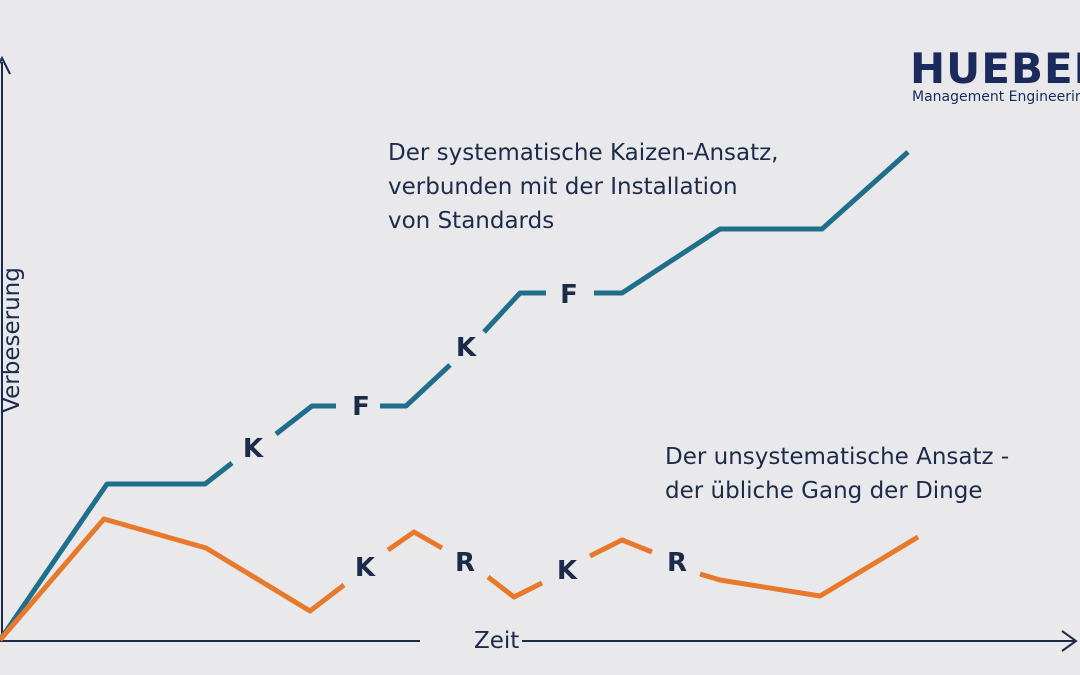 Image resolution: width=1080 pixels, height=675 pixels. What do you see at coordinates (497, 641) in the screenshot?
I see `x-axis-label: Zeit` at bounding box center [497, 641].